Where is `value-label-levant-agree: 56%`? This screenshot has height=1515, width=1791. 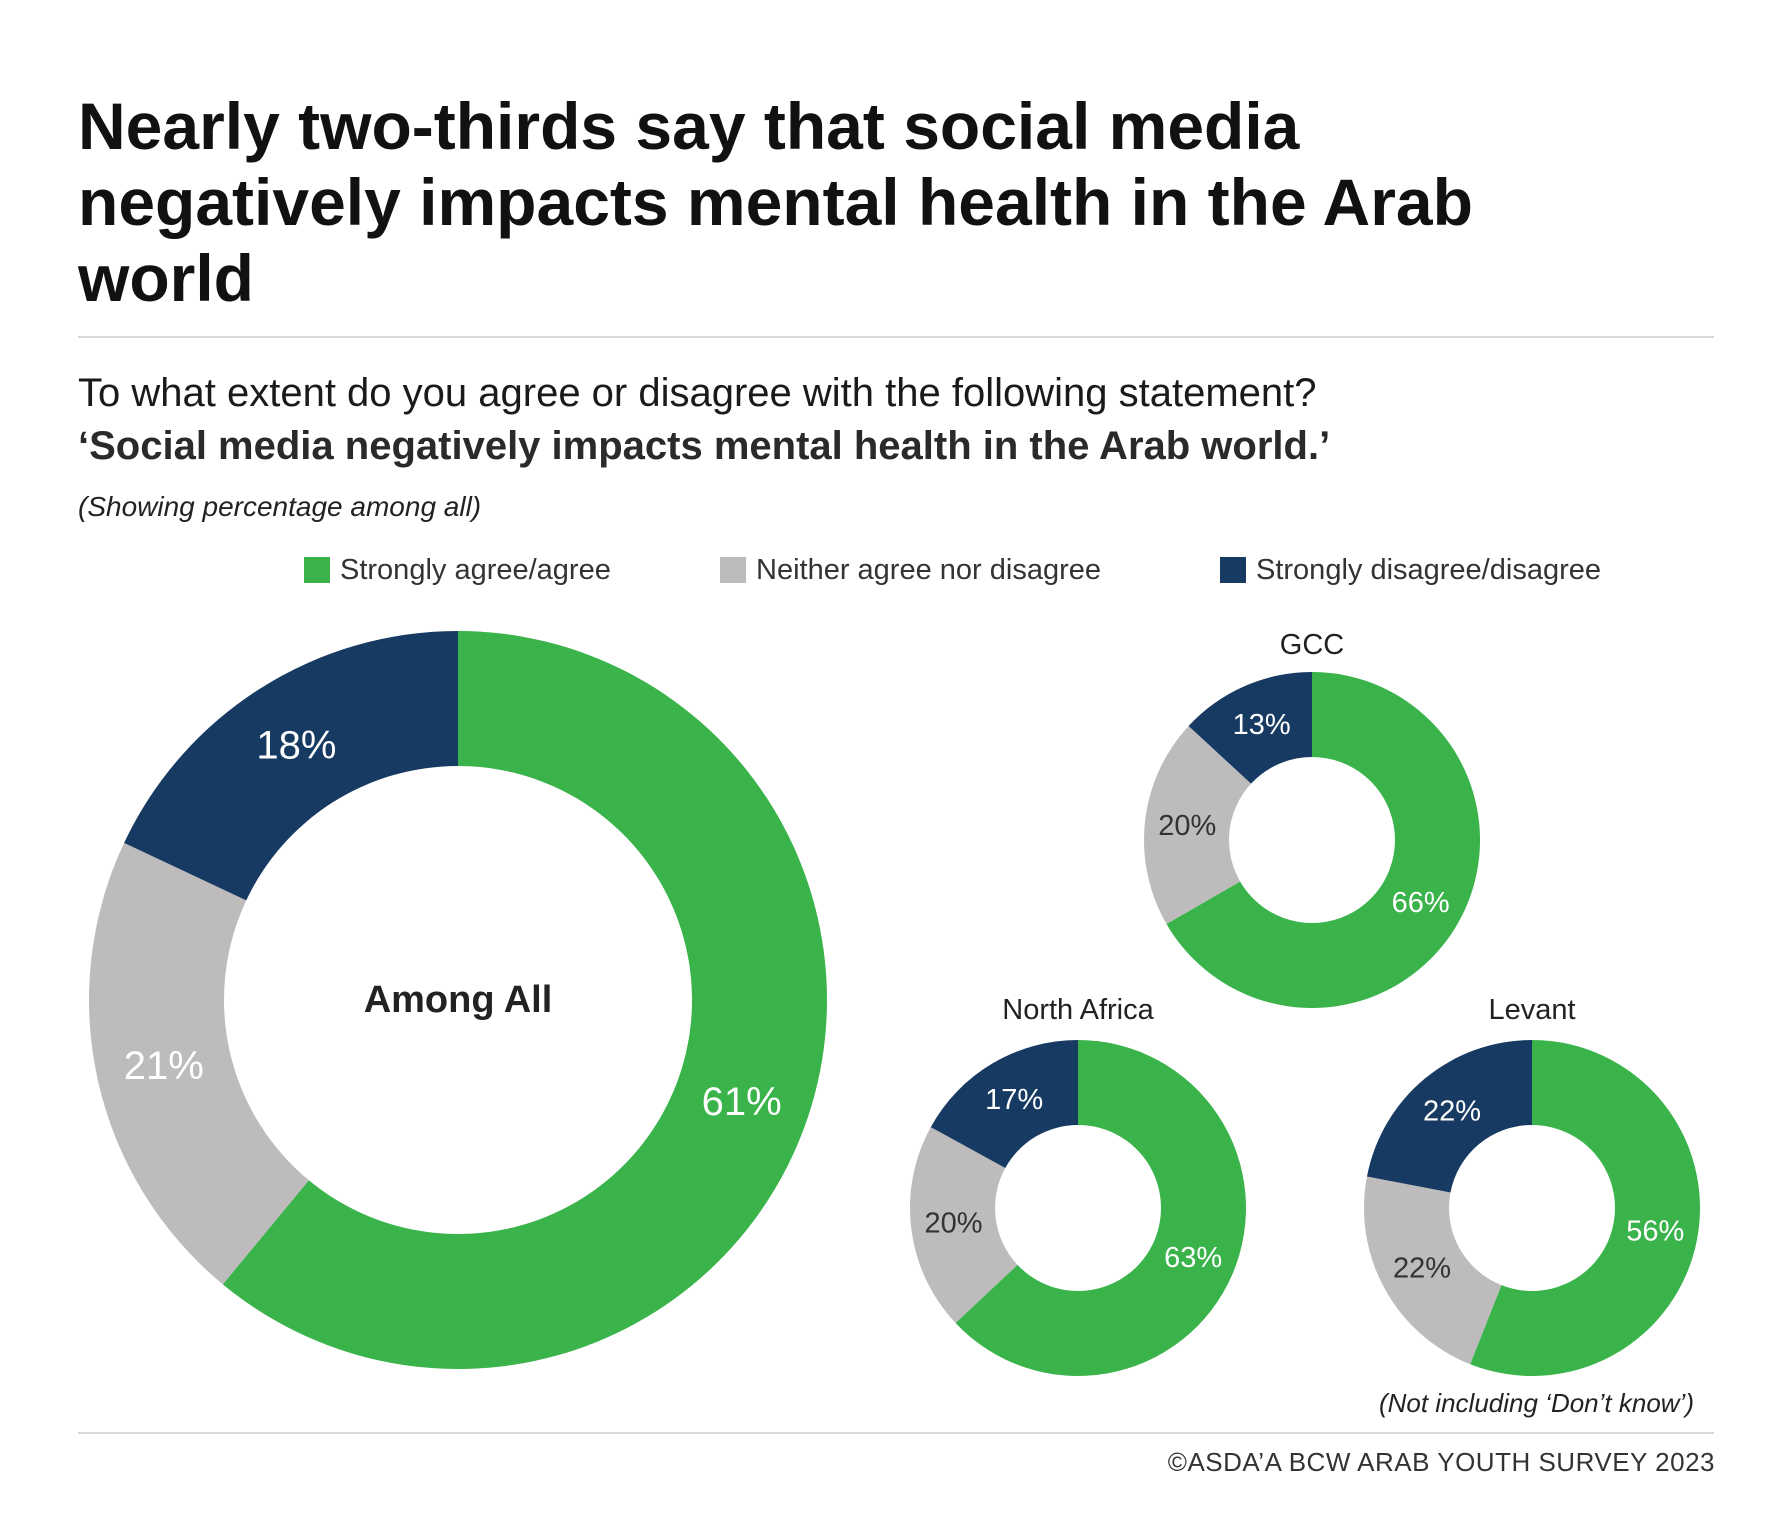 value-label-levant-agree: 56% is located at coordinates (1655, 1232).